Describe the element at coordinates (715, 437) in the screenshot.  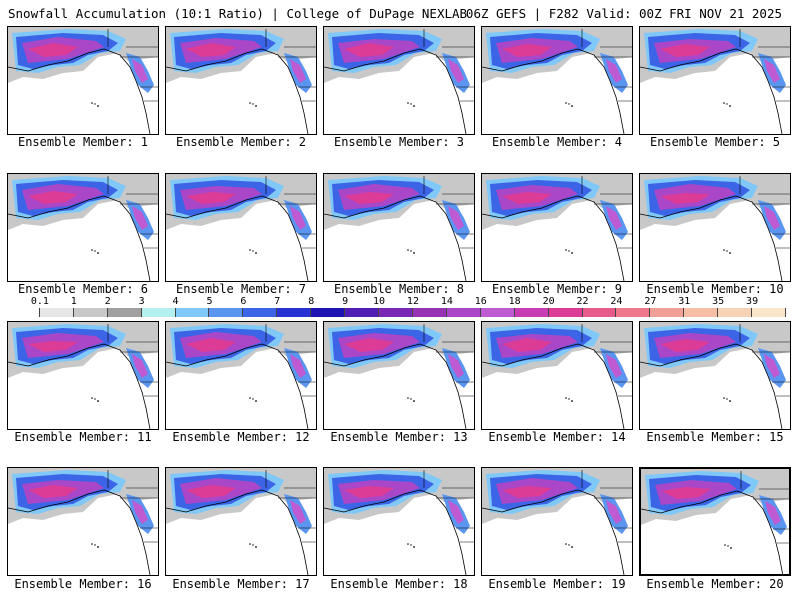
I see `ensemble-member-caption: Ensemble Member: 15` at that location.